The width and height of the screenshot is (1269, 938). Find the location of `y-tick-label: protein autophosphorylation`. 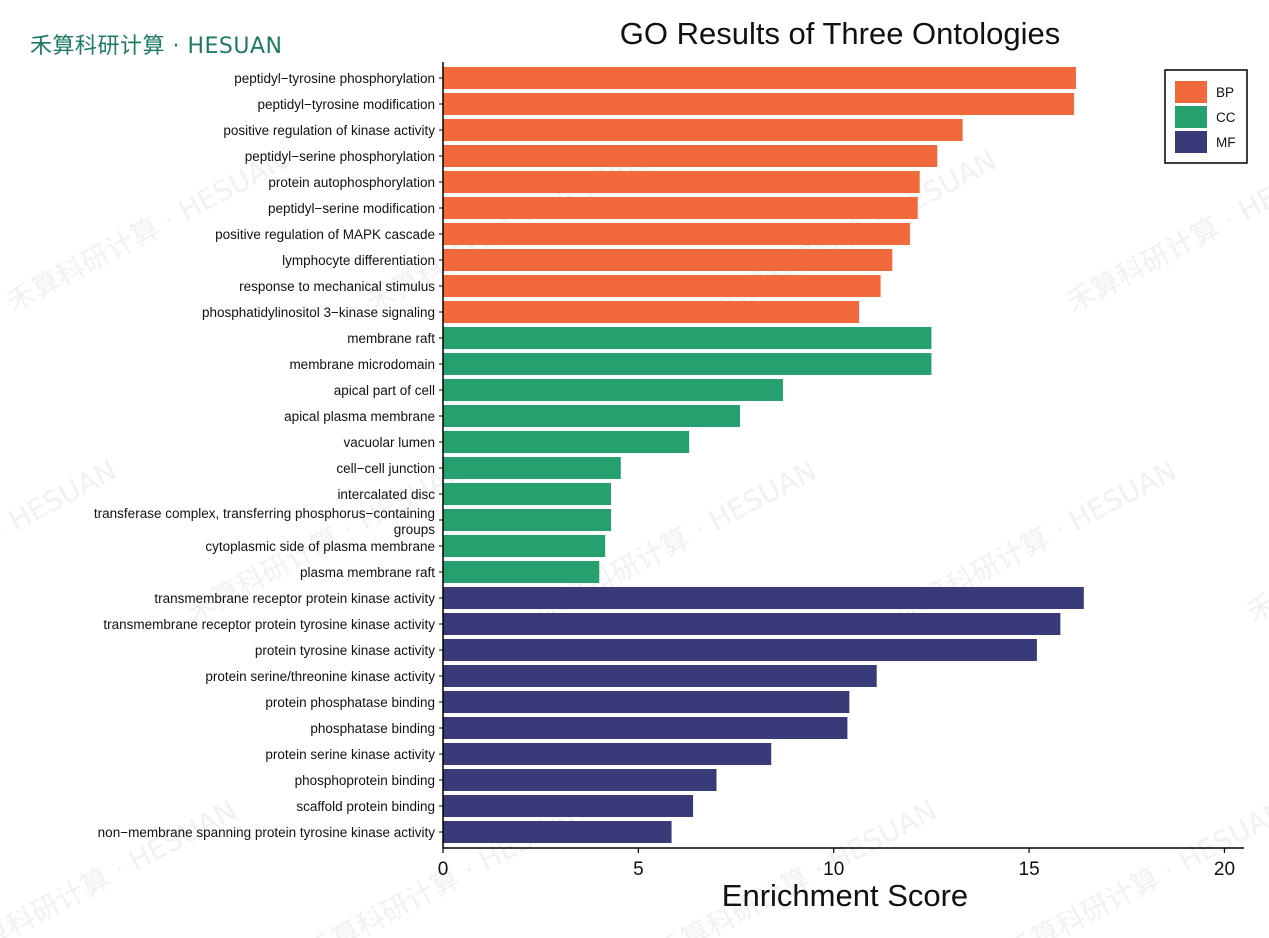

y-tick-label: protein autophosphorylation is located at coordinates (351, 182).